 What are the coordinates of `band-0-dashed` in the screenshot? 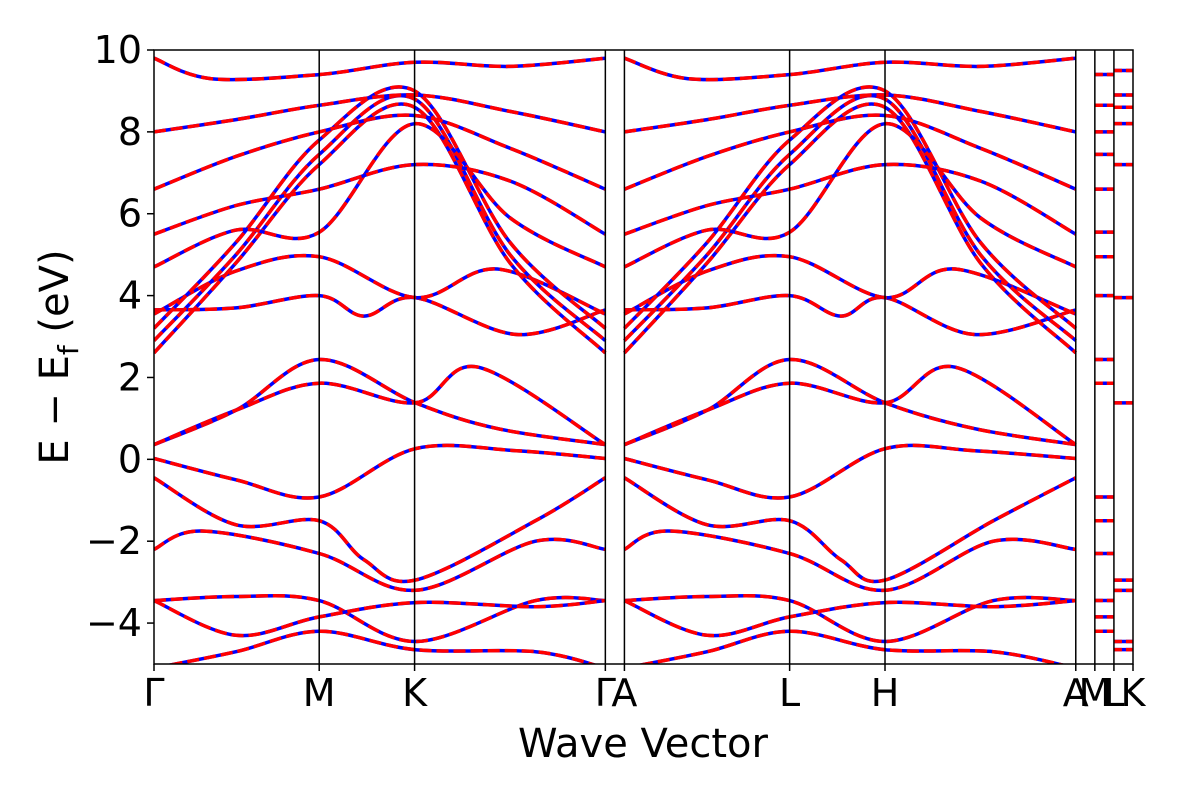 It's located at (380, 471).